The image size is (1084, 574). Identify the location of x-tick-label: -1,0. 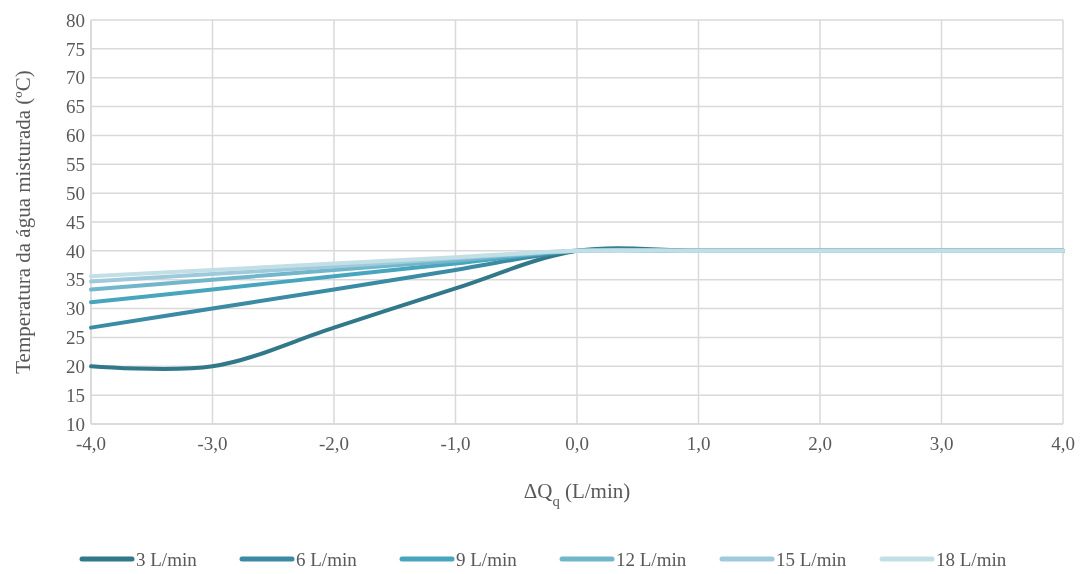
(455, 443).